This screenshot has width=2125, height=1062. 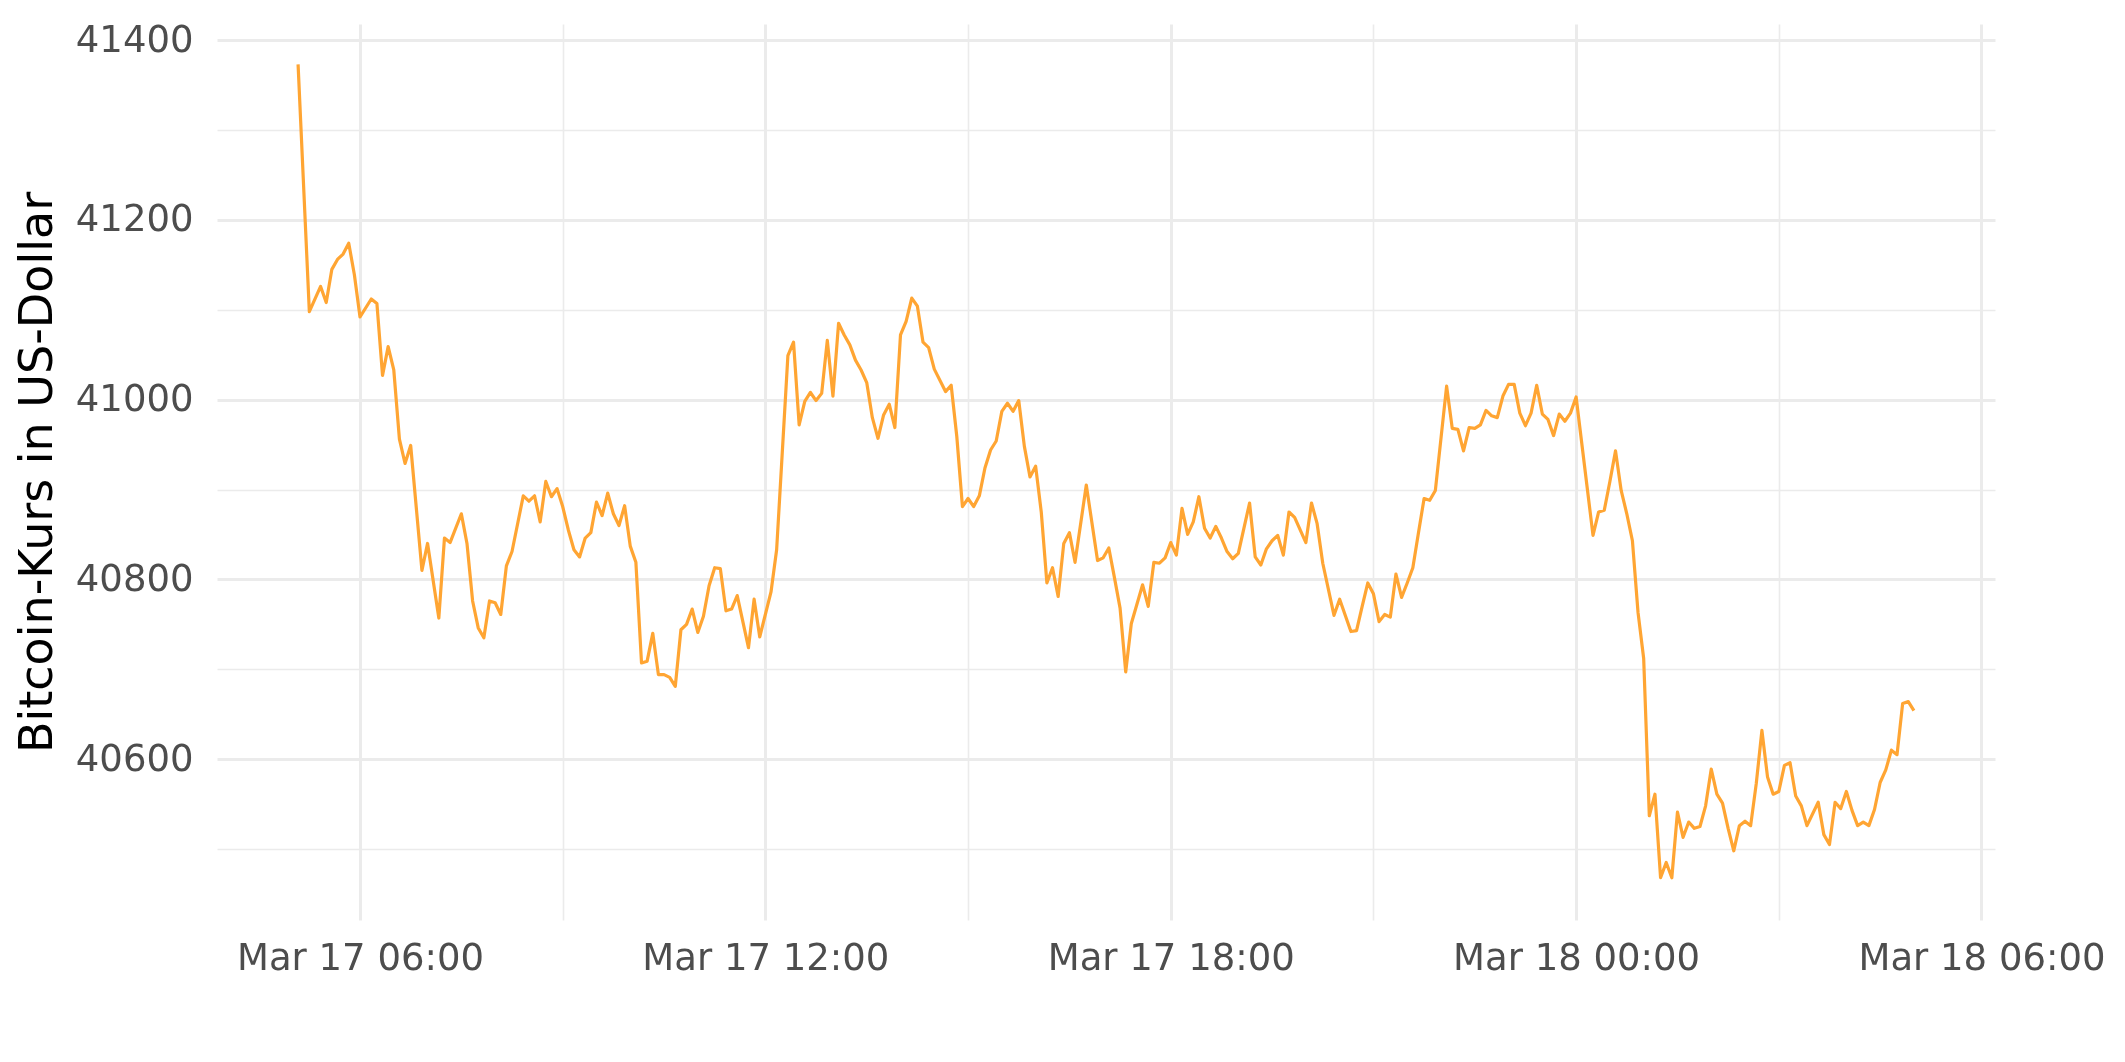 What do you see at coordinates (134, 39) in the screenshot?
I see `y-tick-label: 41400` at bounding box center [134, 39].